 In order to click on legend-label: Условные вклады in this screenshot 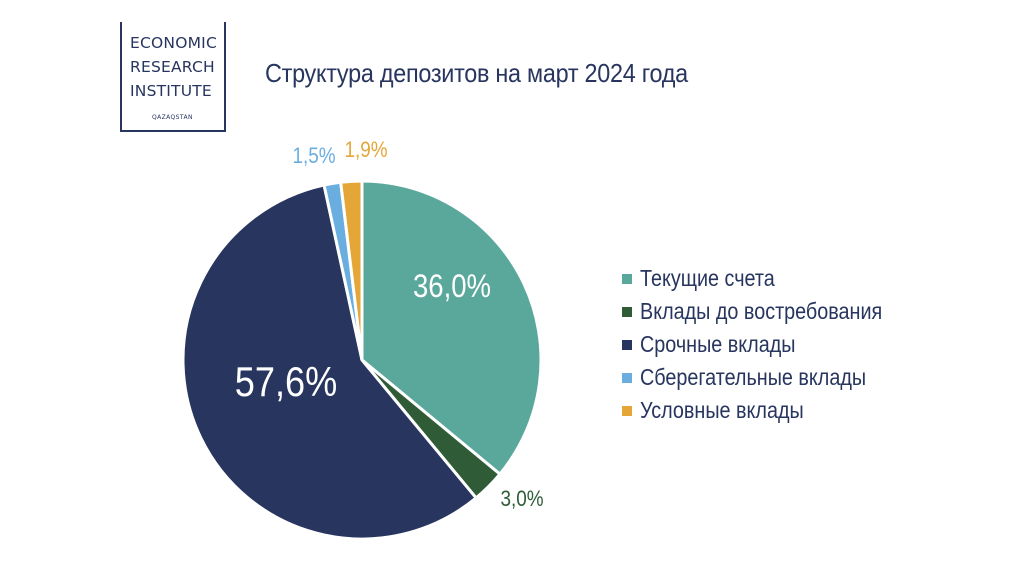, I will do `click(722, 410)`.